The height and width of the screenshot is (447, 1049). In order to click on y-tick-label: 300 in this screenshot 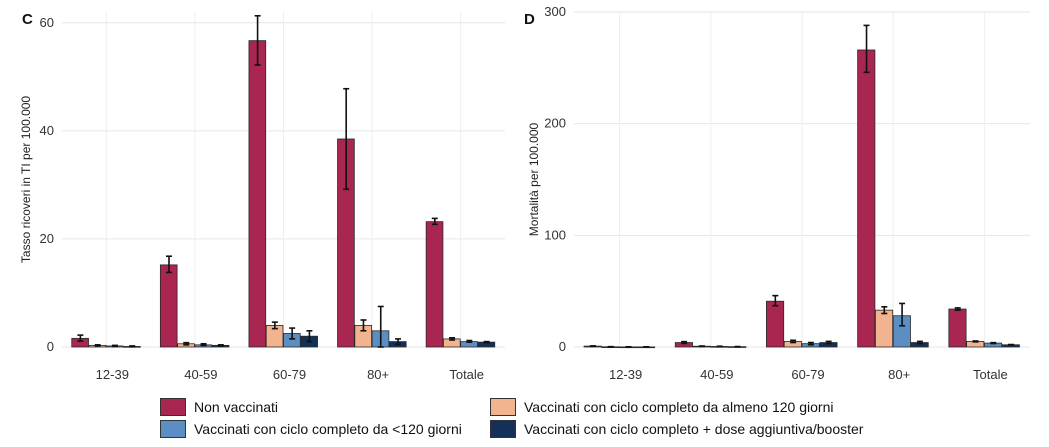, I will do `click(555, 11)`.